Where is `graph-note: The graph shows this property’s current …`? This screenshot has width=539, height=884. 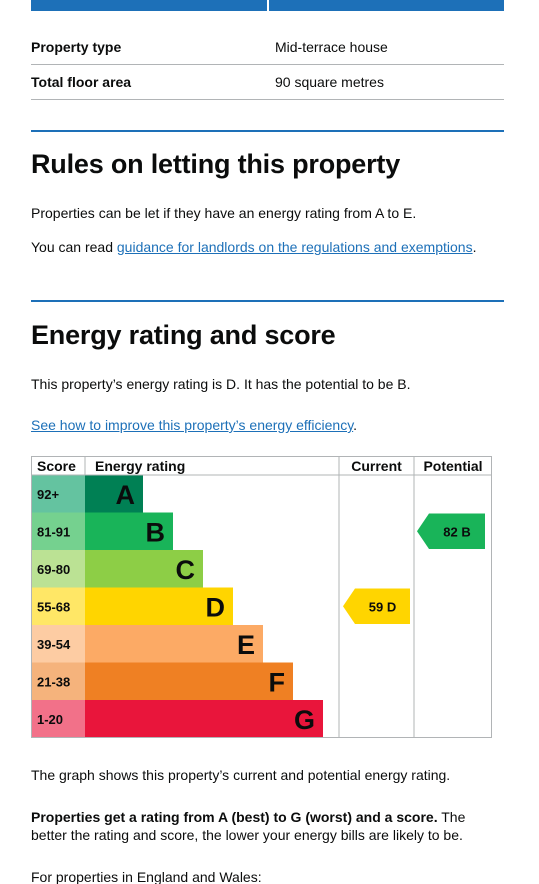 graph-note: The graph shows this property’s current … is located at coordinates (241, 775).